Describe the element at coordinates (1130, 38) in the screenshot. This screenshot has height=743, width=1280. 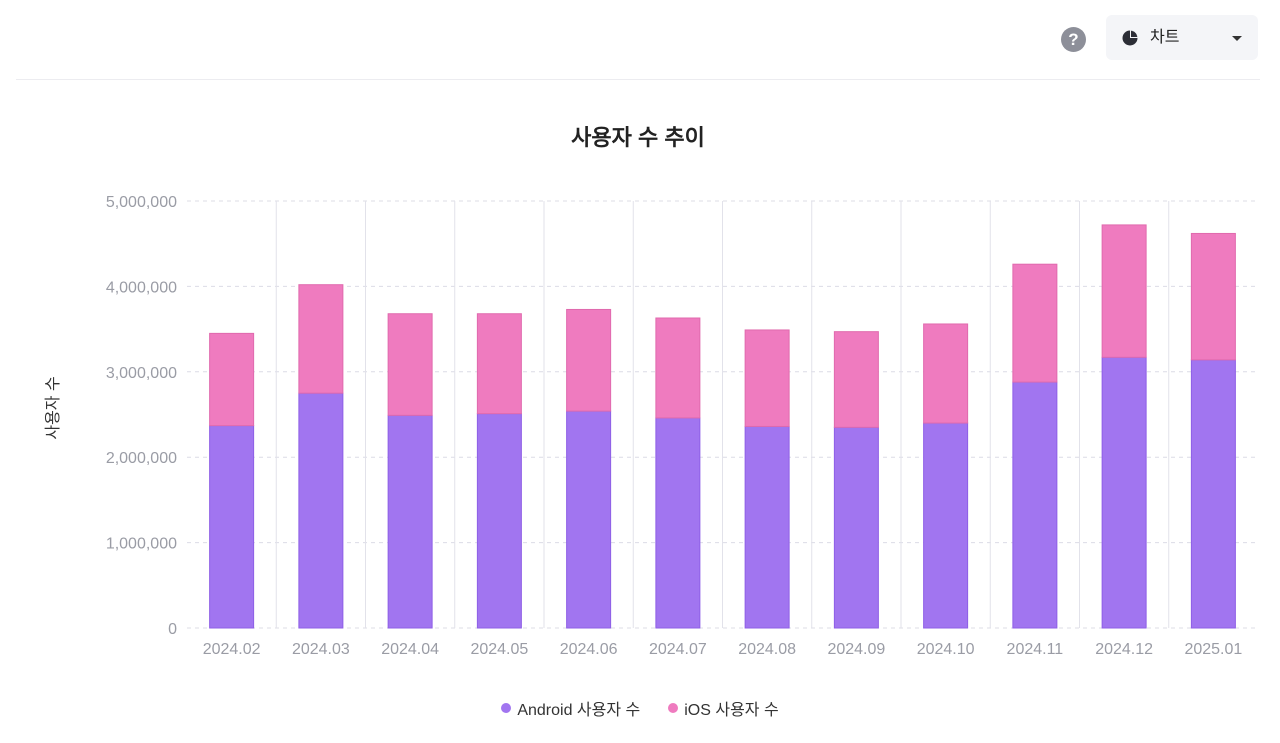
I see `pie-chart-icon` at that location.